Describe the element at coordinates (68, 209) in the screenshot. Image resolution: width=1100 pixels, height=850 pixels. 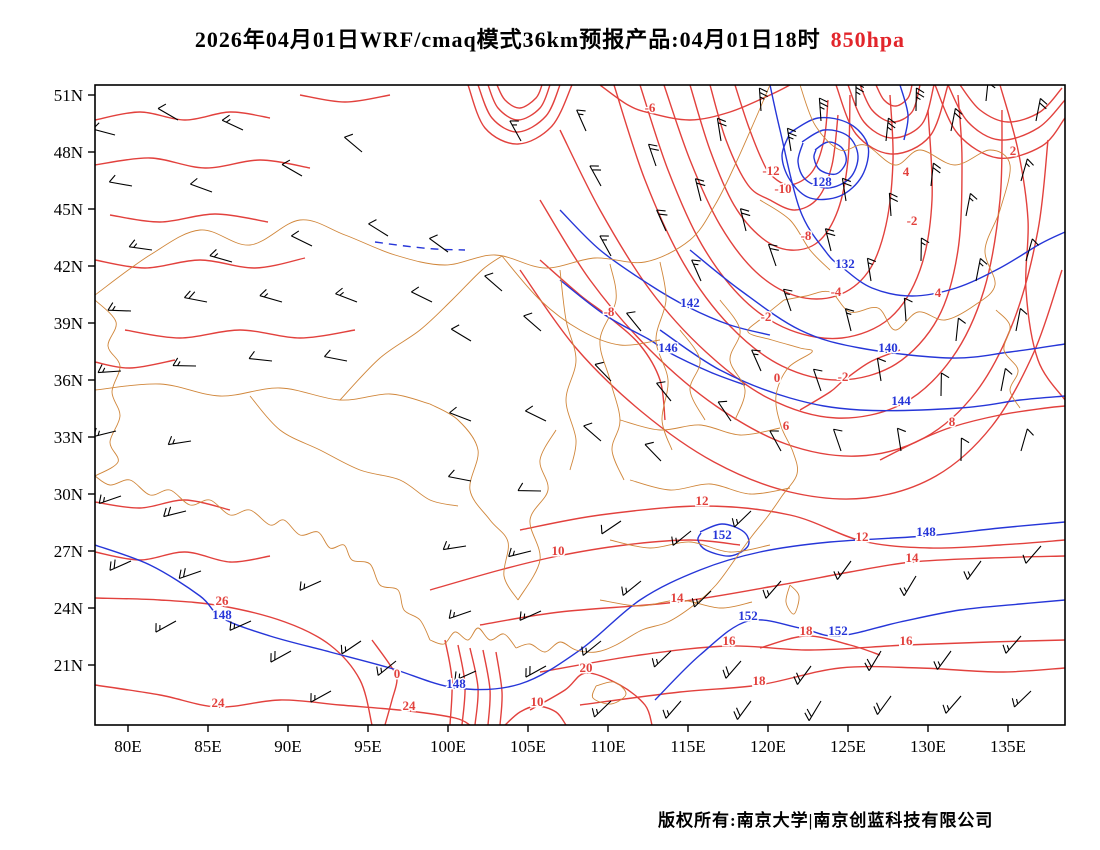
I see `y-tick-label: 45N` at that location.